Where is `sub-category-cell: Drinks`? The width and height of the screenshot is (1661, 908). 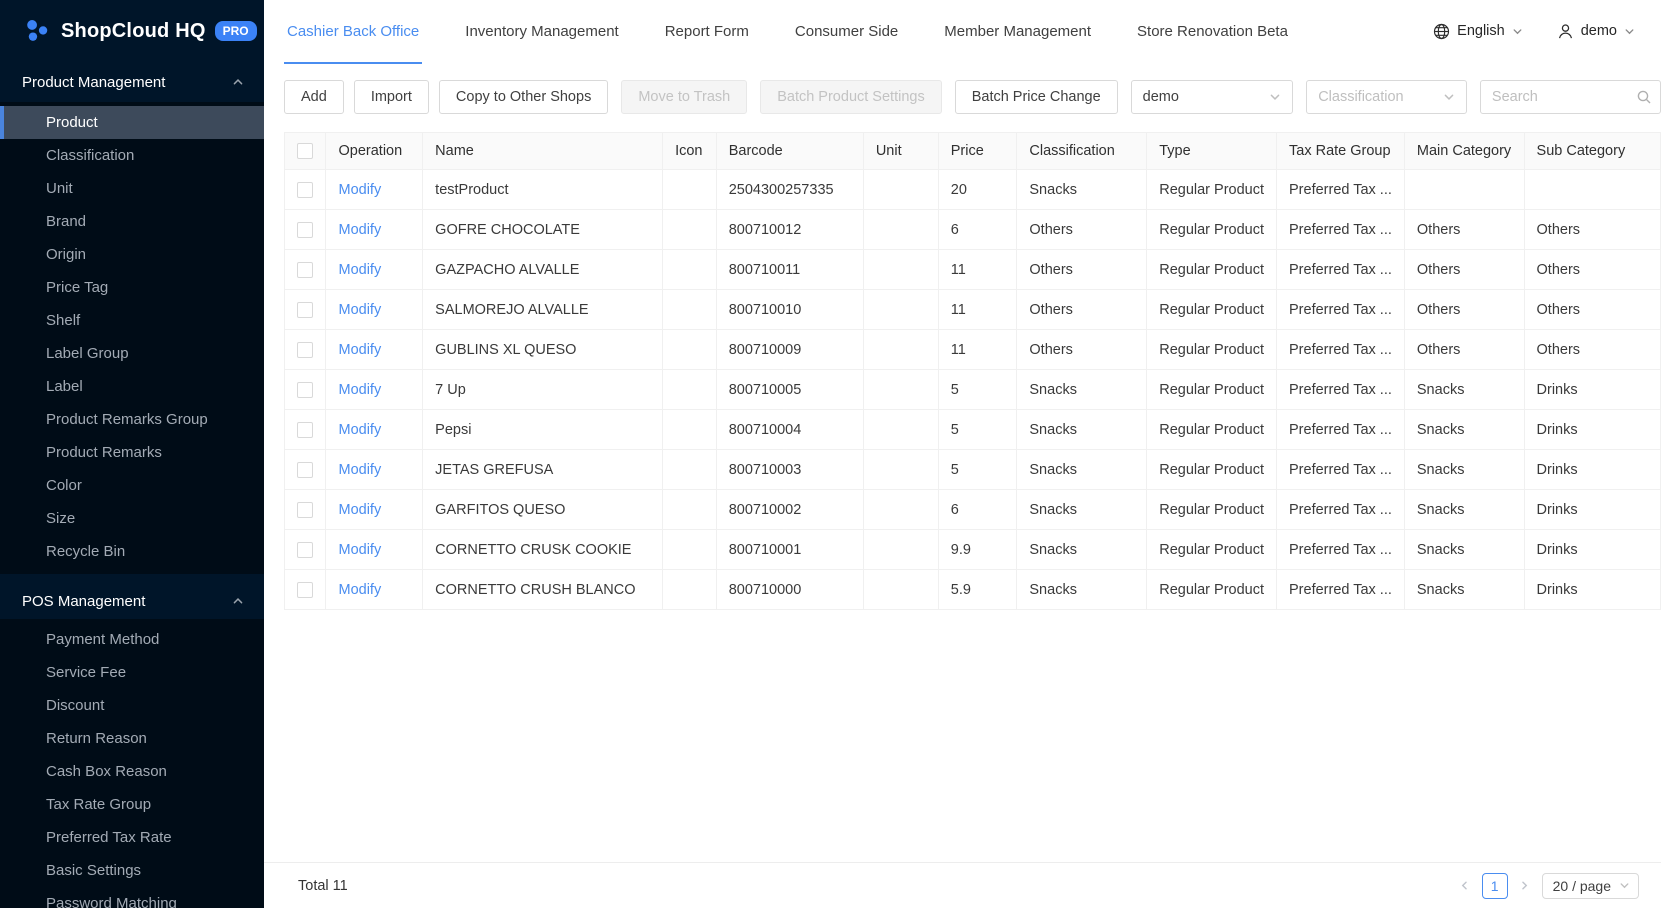
sub-category-cell: Drinks is located at coordinates (1592, 549).